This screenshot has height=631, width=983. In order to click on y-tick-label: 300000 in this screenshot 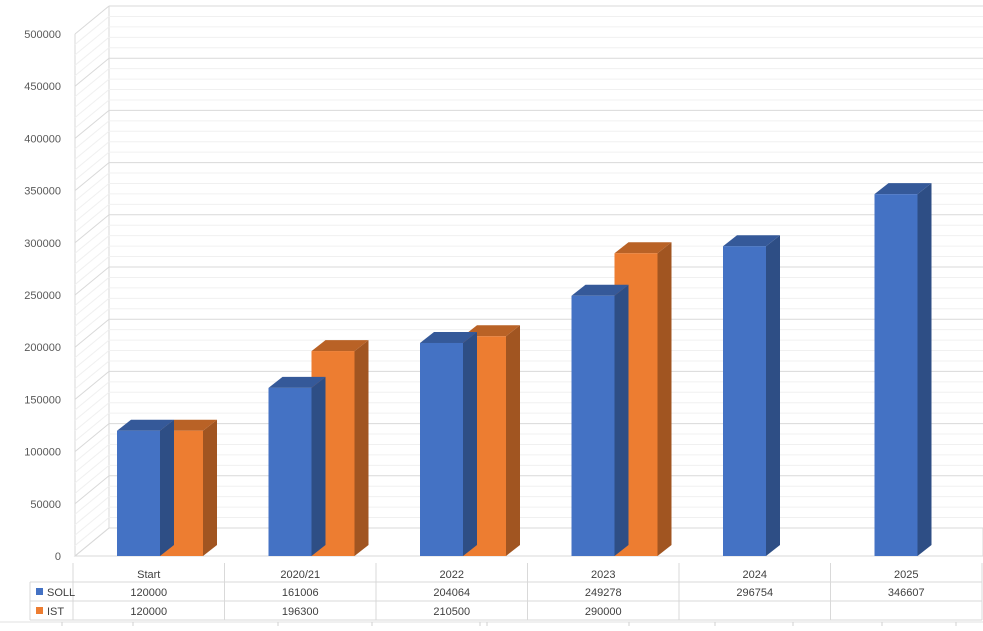, I will do `click(42, 244)`.